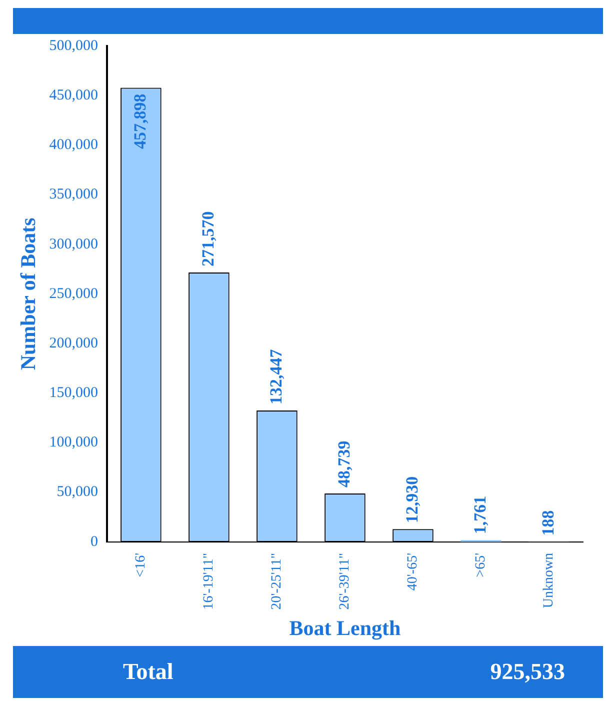  Describe the element at coordinates (413, 571) in the screenshot. I see `x-tick-label: 40'-65'` at that location.